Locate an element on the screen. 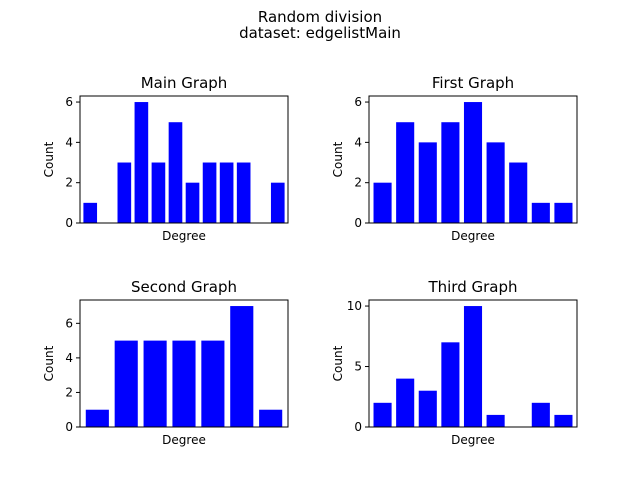  figure-suptitle-line2: dataset: edgelistMain is located at coordinates (320, 33).